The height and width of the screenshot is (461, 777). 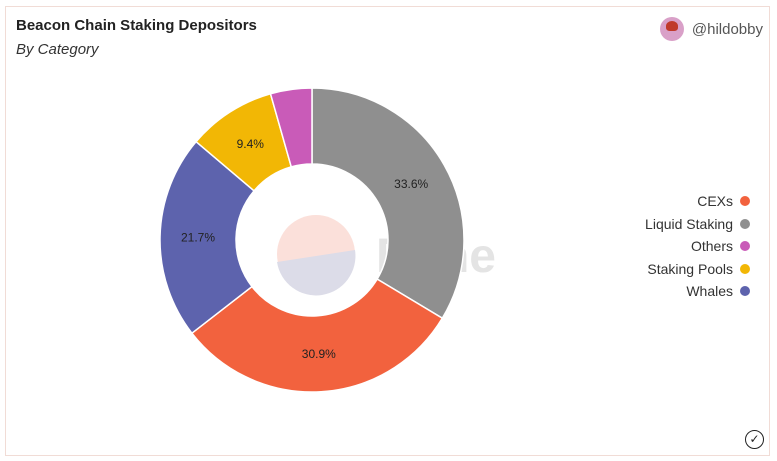 What do you see at coordinates (711, 246) in the screenshot?
I see `legend-label: Others` at bounding box center [711, 246].